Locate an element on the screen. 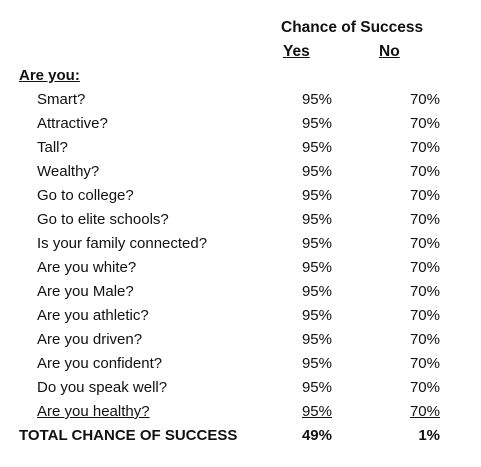 Image resolution: width=481 pixels, height=467 pixels. row-question: Are you confident? is located at coordinates (100, 363).